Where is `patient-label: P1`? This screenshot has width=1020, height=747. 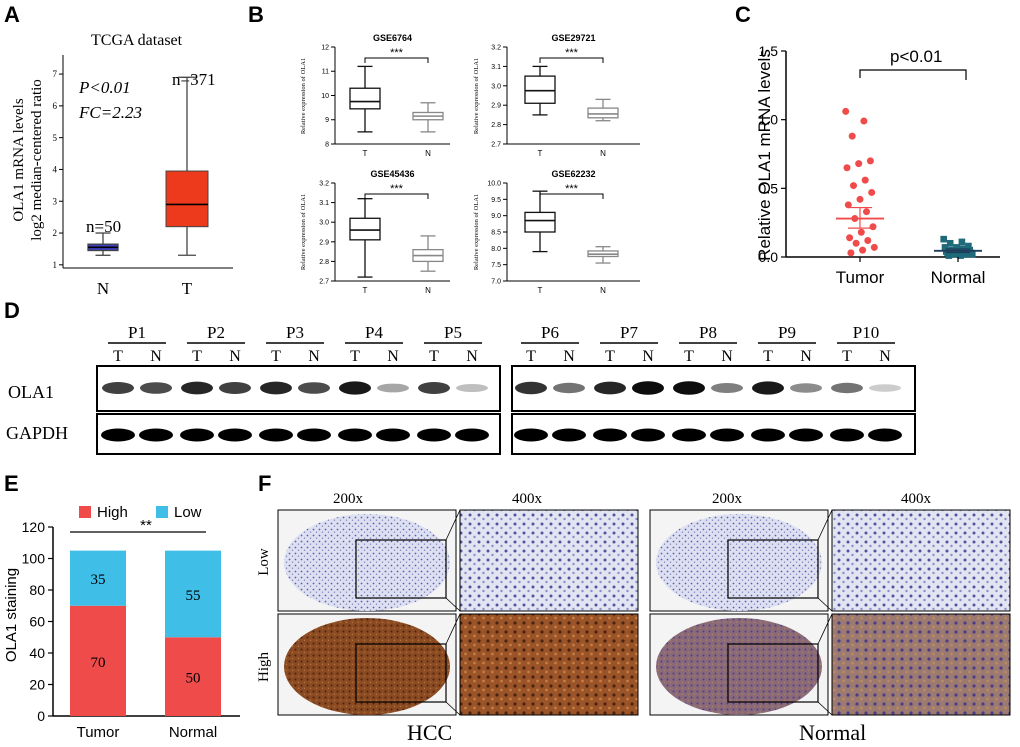 patient-label: P1 is located at coordinates (137, 332).